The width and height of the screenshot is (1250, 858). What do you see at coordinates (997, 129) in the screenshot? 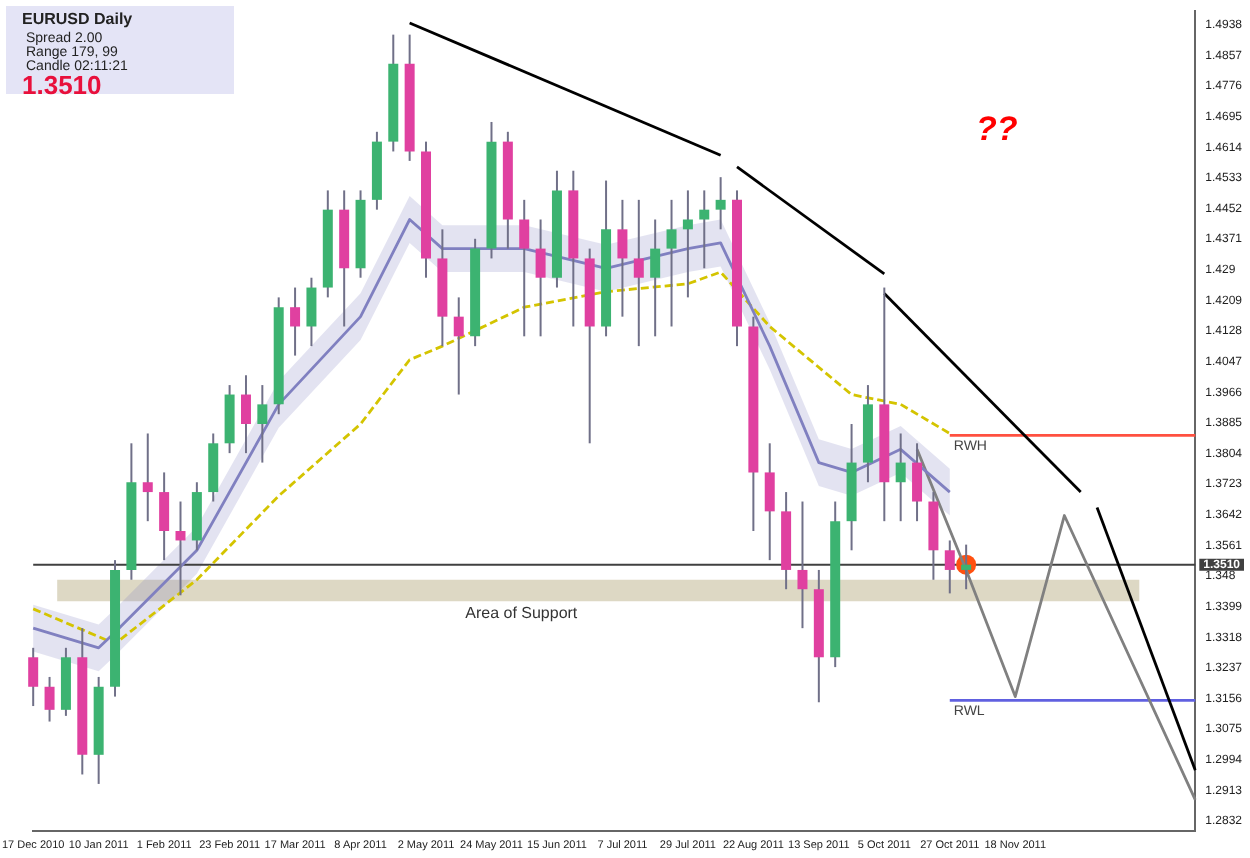
I see `annotation: ??` at bounding box center [997, 129].